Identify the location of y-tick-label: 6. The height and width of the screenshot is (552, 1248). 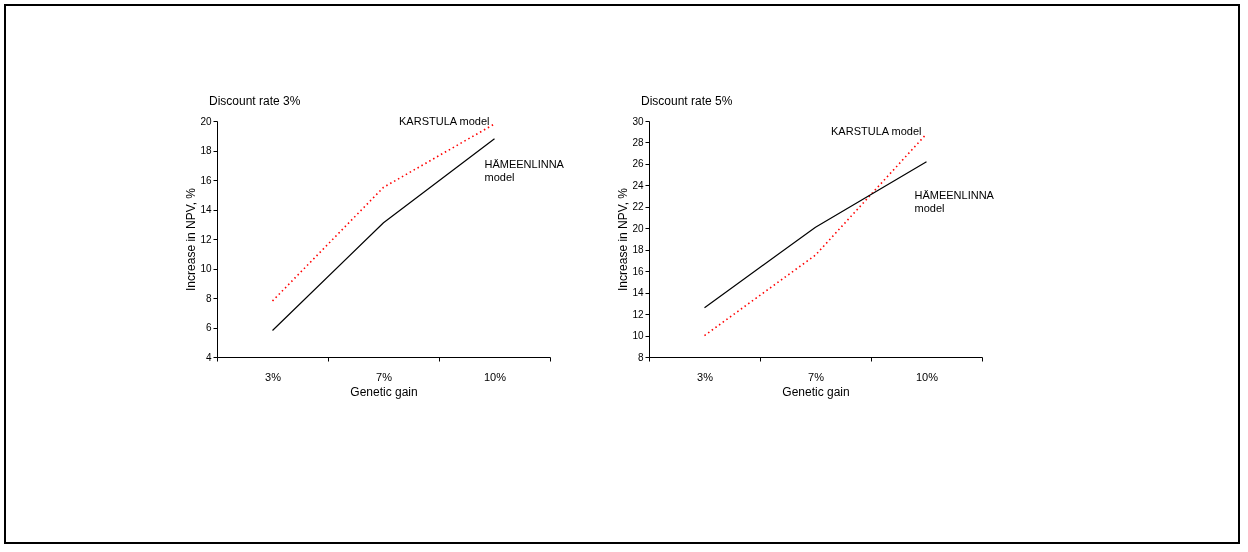
(208, 327).